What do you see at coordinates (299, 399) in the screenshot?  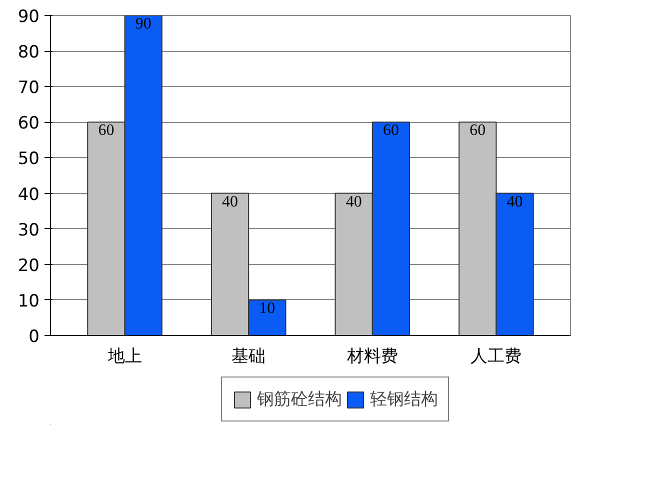 I see `legend-label: 钢筋砼结构` at bounding box center [299, 399].